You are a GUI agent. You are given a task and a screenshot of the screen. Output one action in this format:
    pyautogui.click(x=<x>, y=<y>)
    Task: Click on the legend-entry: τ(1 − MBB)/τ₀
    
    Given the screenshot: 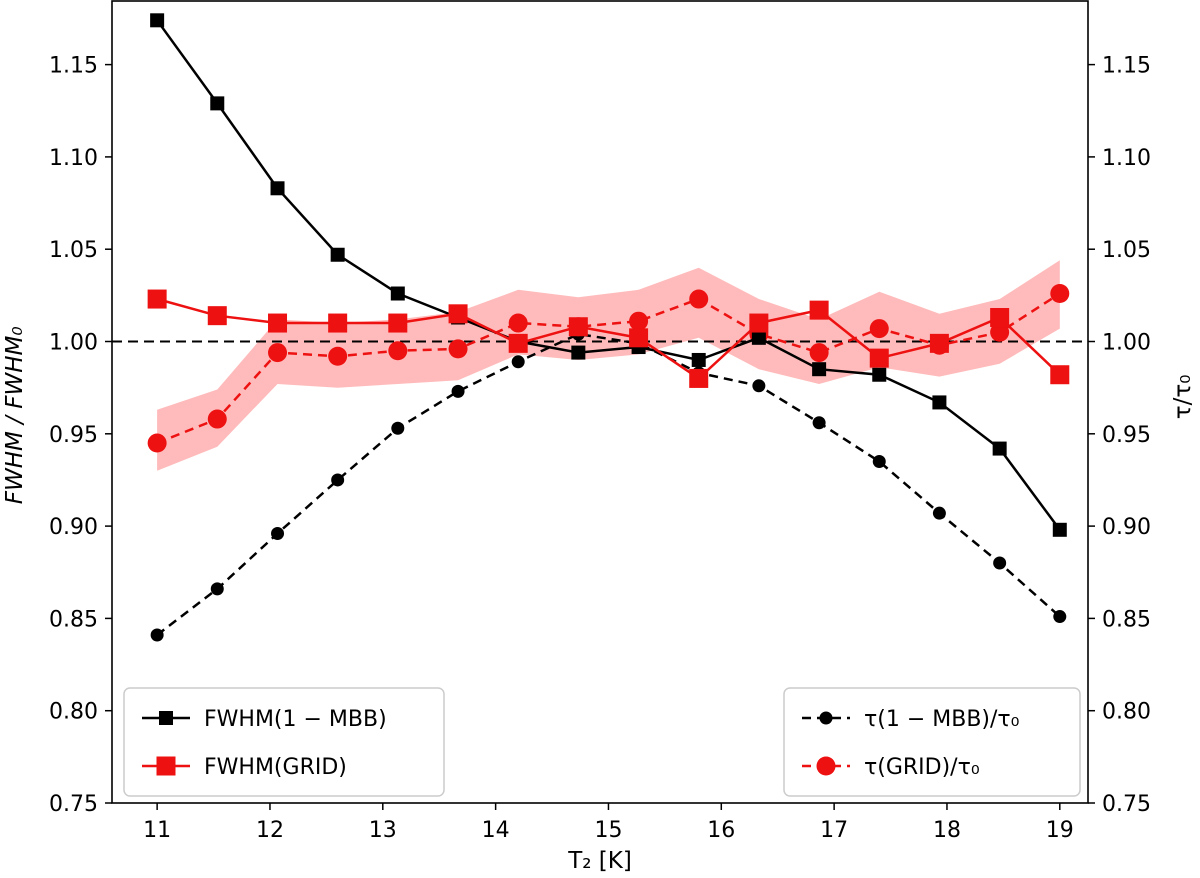 What is the action you would take?
    pyautogui.click(x=911, y=719)
    